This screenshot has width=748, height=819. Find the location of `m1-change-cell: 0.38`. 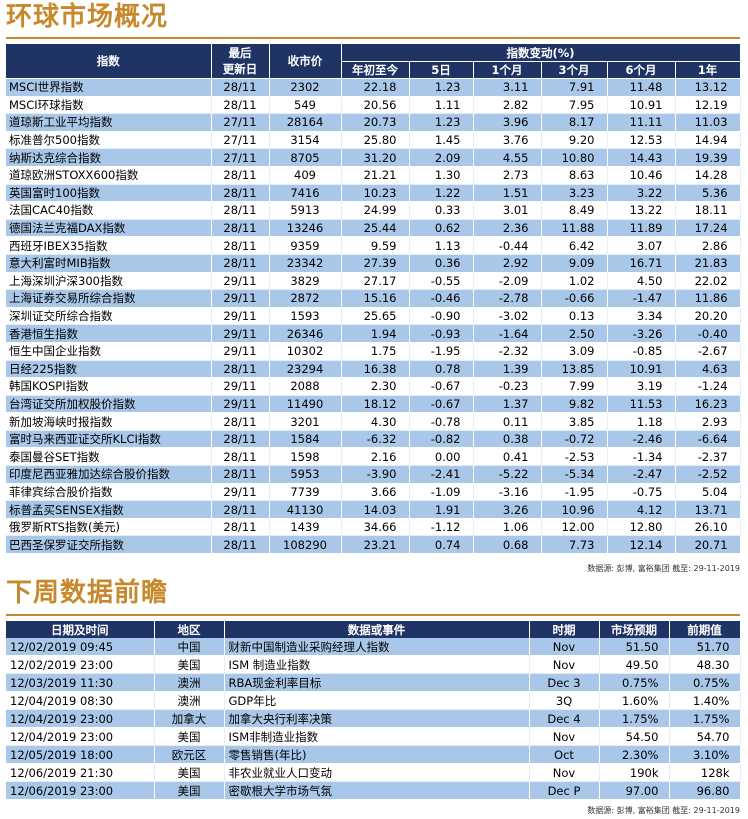

m1-change-cell: 0.38 is located at coordinates (507, 439).